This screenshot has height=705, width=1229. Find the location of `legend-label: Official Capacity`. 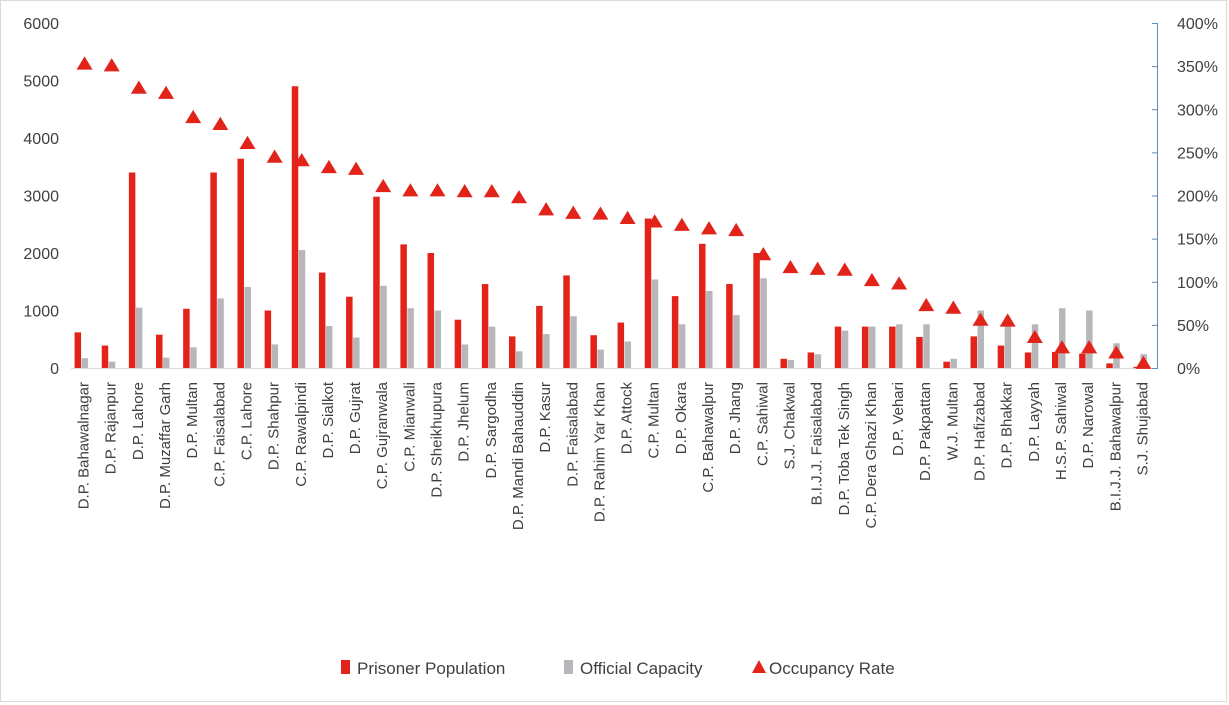

legend-label: Official Capacity is located at coordinates (641, 668).